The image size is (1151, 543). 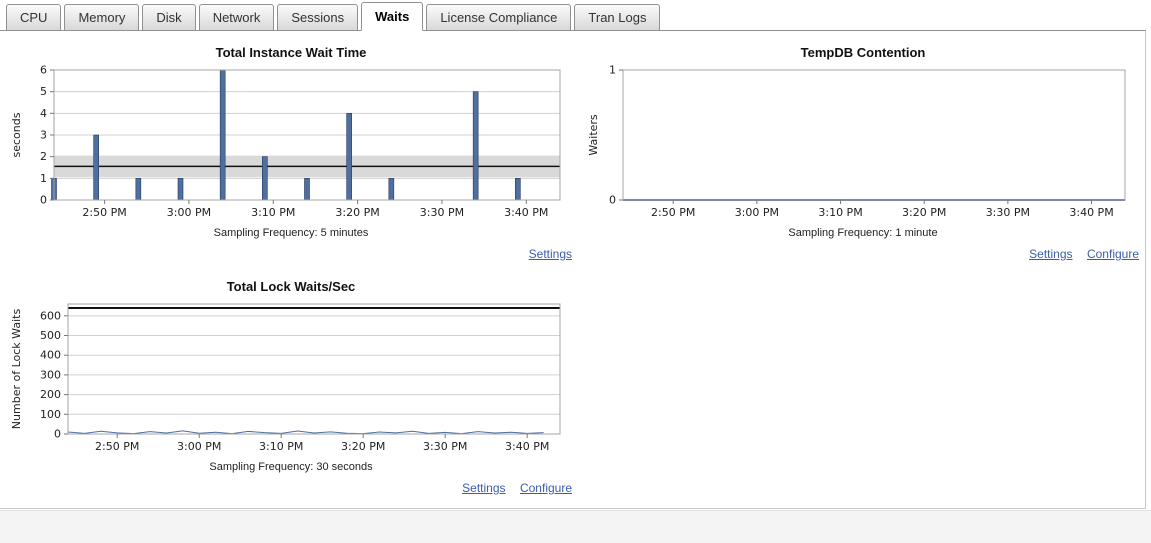 What do you see at coordinates (43, 156) in the screenshot?
I see `svg-text: 2` at bounding box center [43, 156].